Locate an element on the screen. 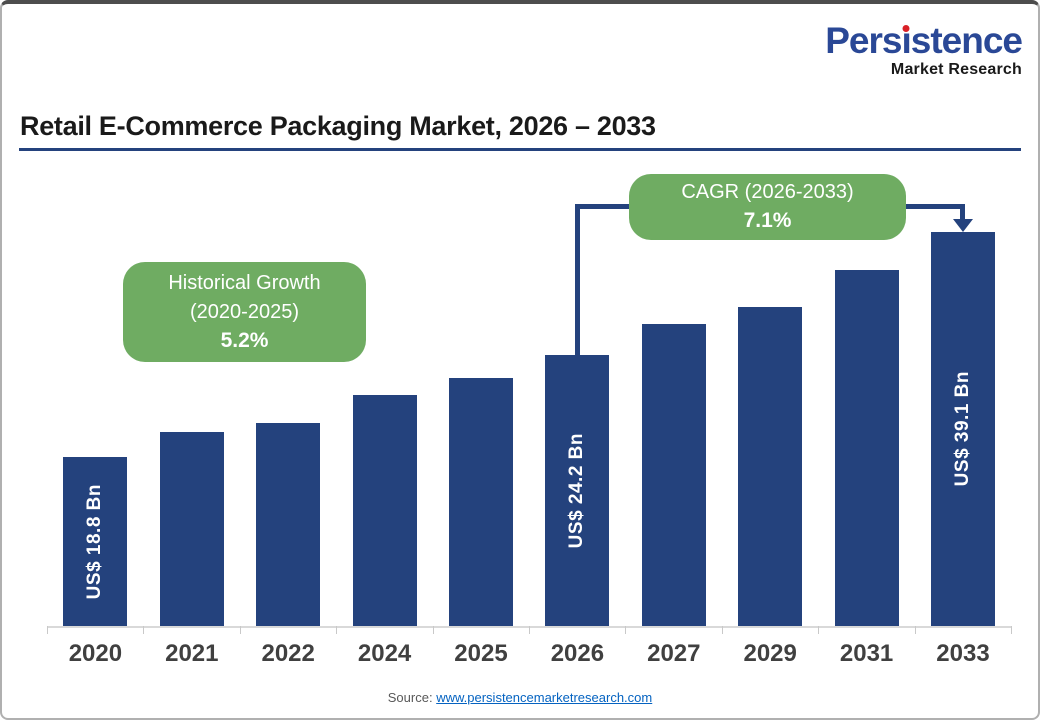 This screenshot has width=1040, height=720. connector-vertical-from-2026-bar is located at coordinates (577, 279).